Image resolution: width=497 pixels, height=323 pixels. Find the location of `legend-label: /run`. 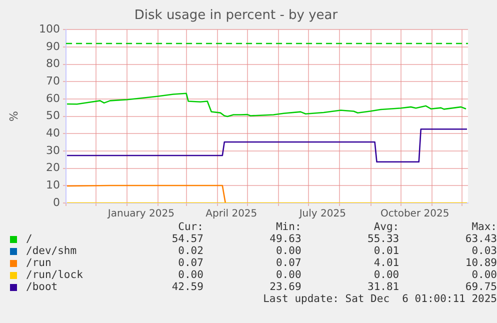

legend-label: /run is located at coordinates (39, 263).